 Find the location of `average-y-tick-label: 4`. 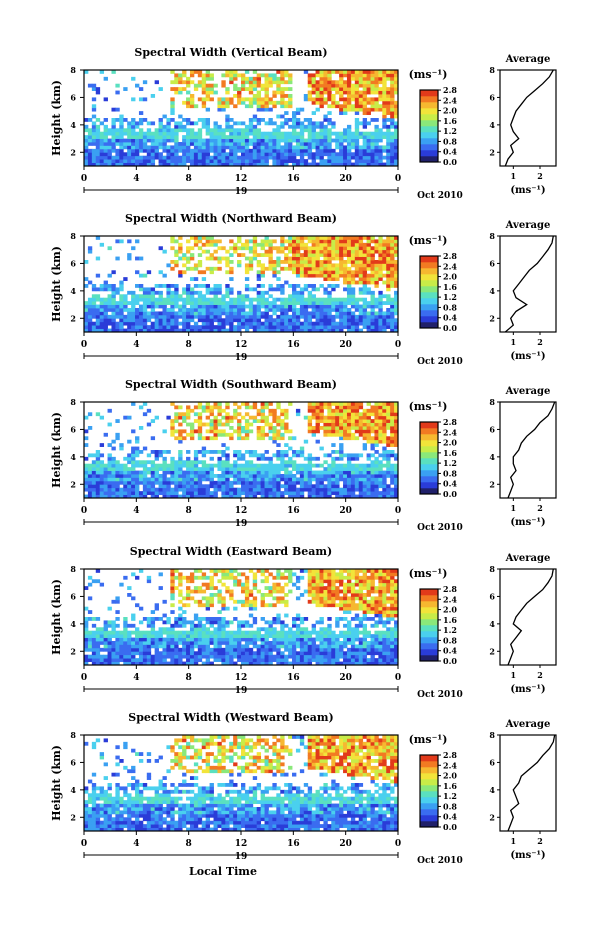

average-y-tick-label: 4 is located at coordinates (492, 457).